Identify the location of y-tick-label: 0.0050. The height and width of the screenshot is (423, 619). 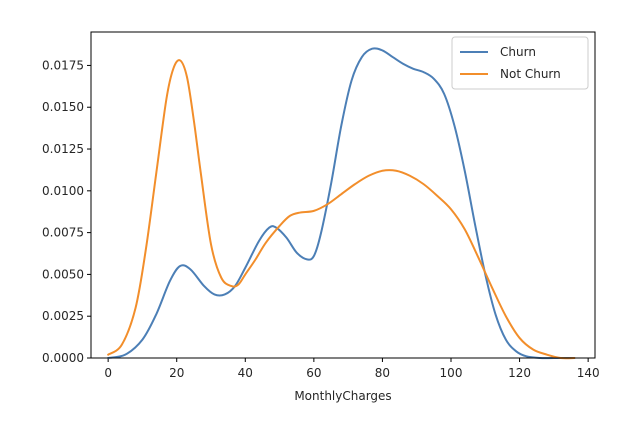
(63, 274).